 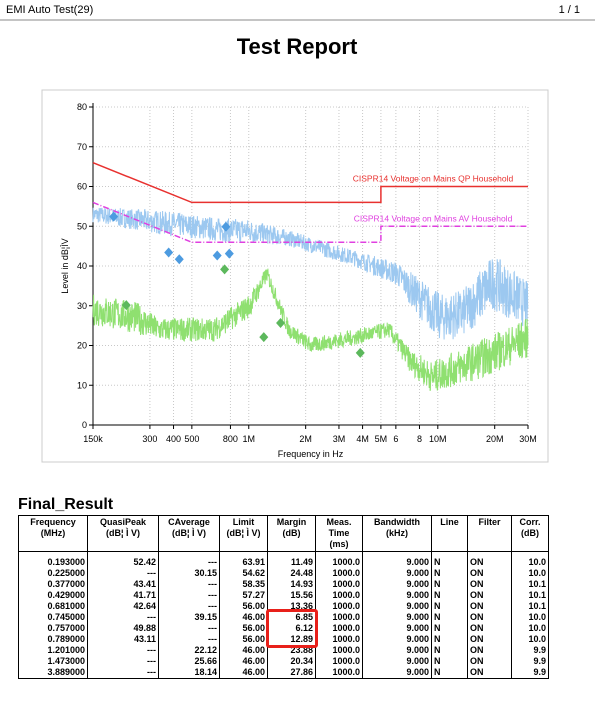 What do you see at coordinates (53, 584) in the screenshot?
I see `cell: 0.377000` at bounding box center [53, 584].